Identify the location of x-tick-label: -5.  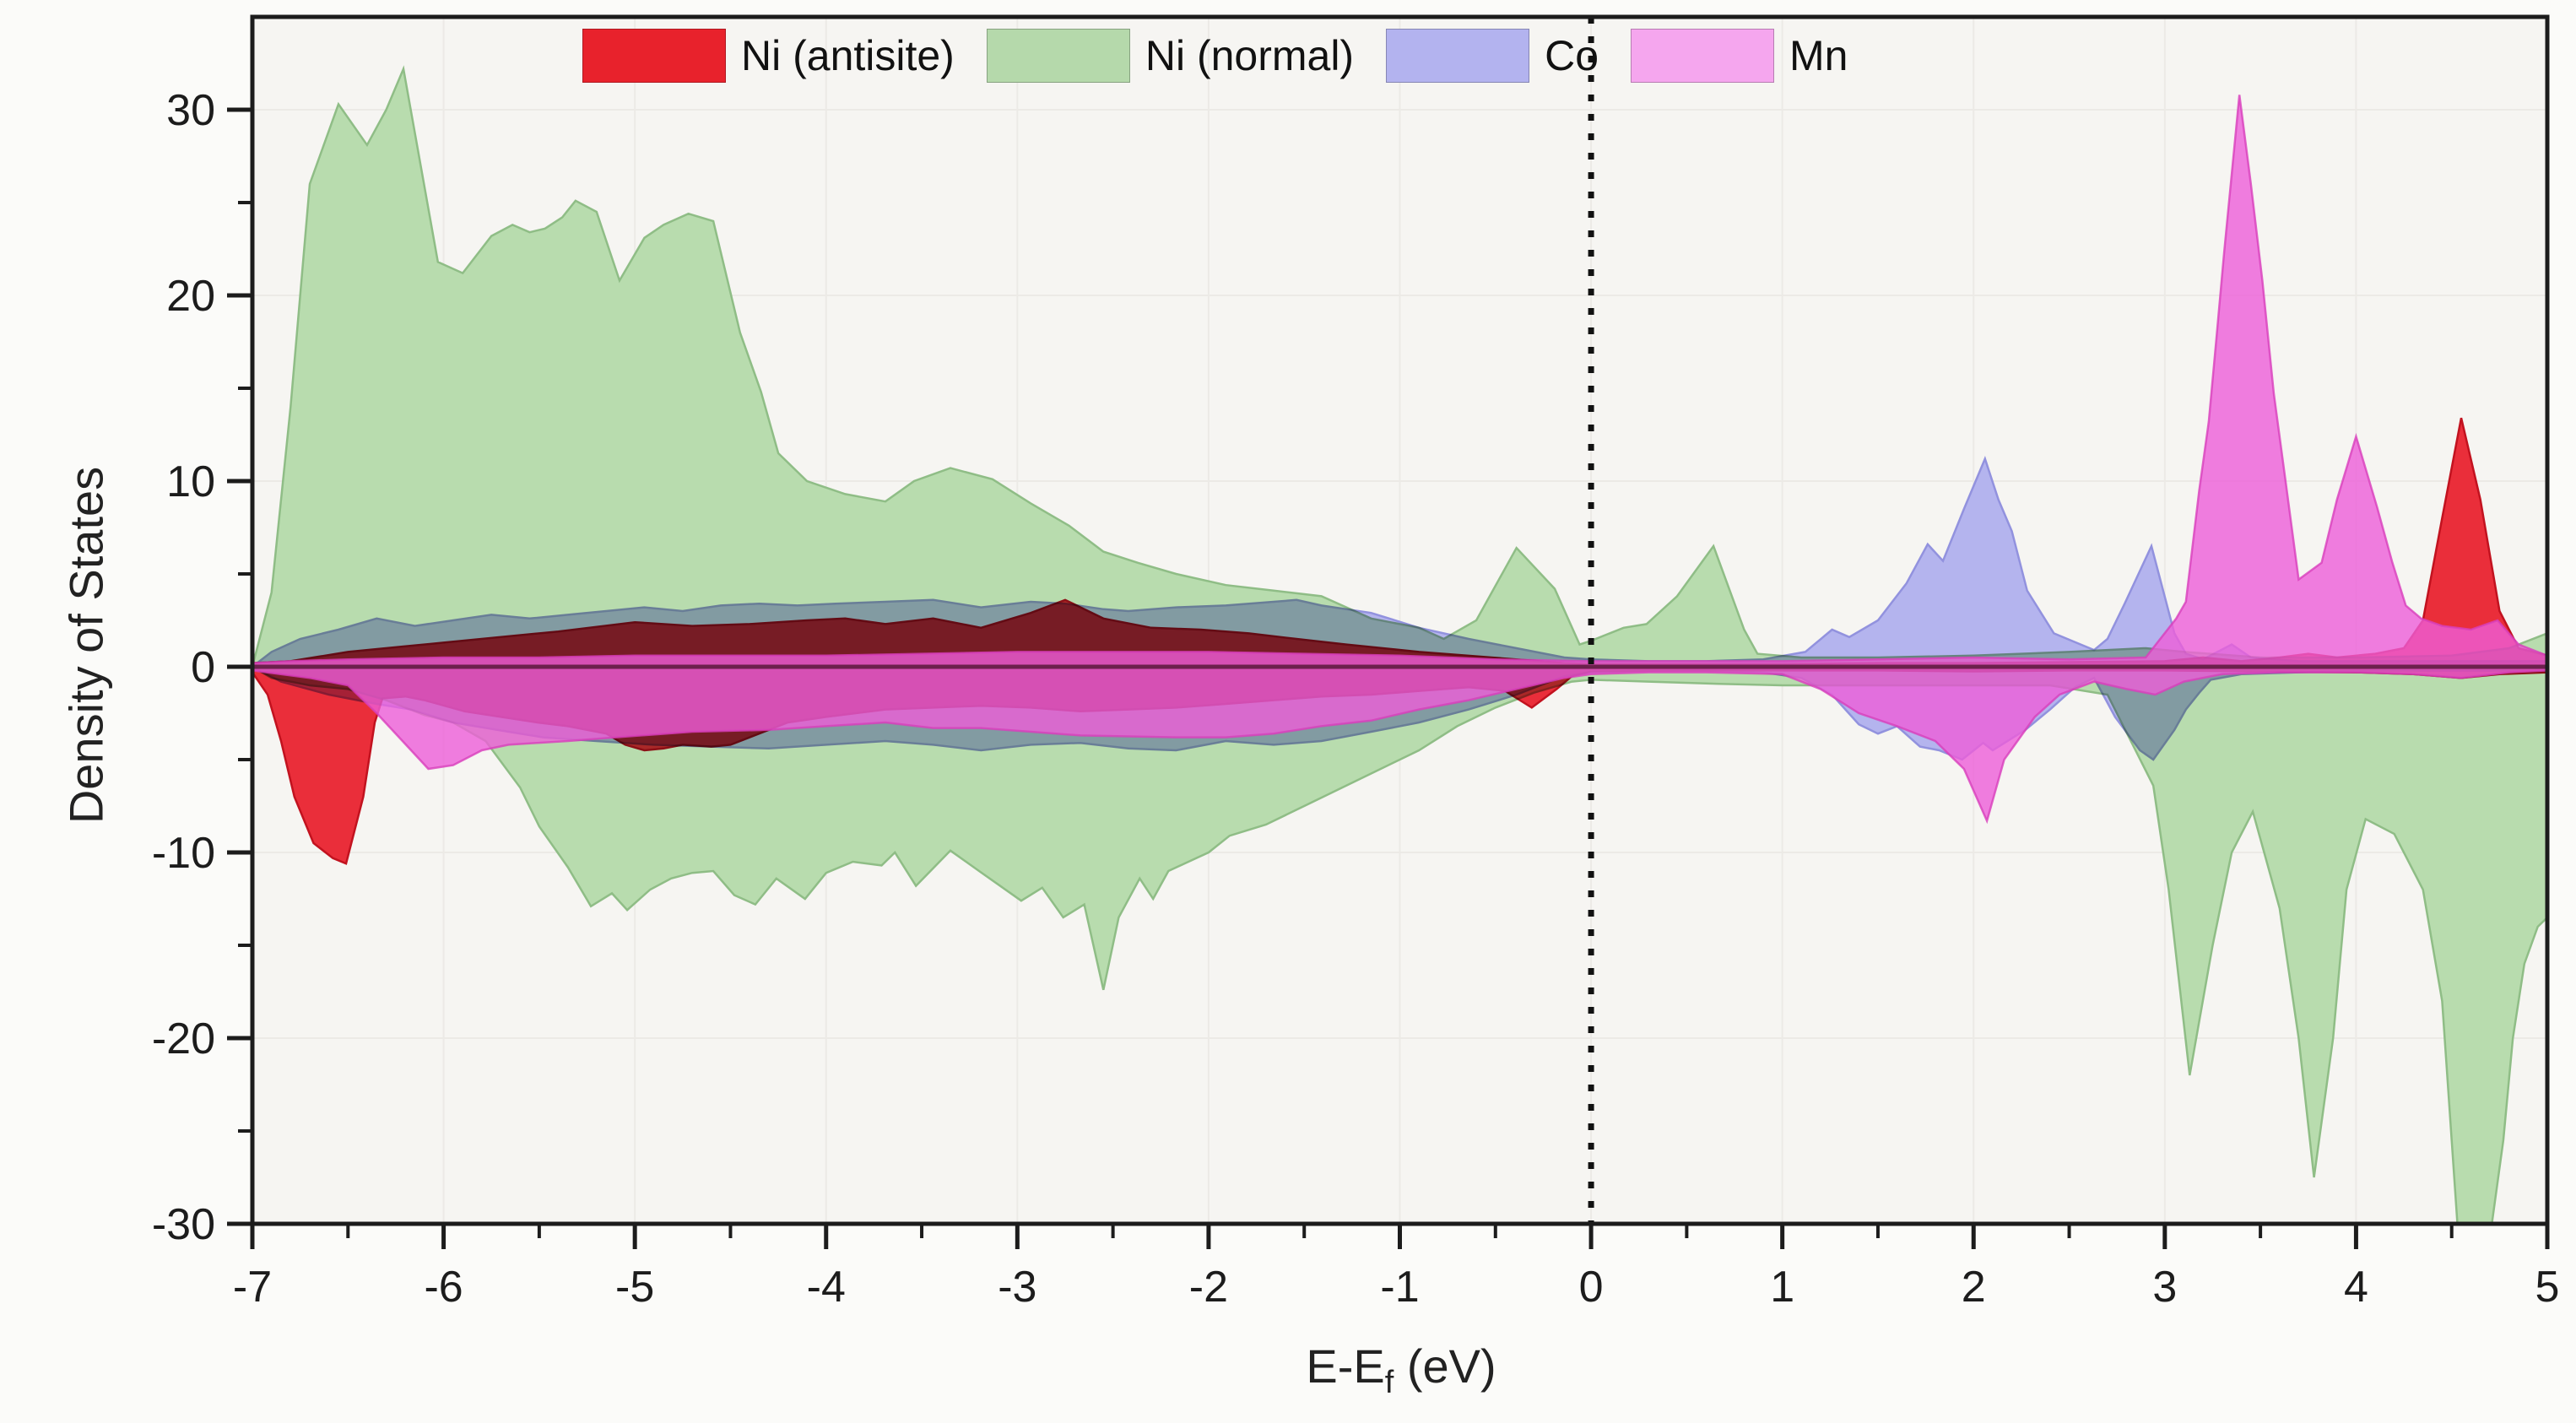
(634, 1287).